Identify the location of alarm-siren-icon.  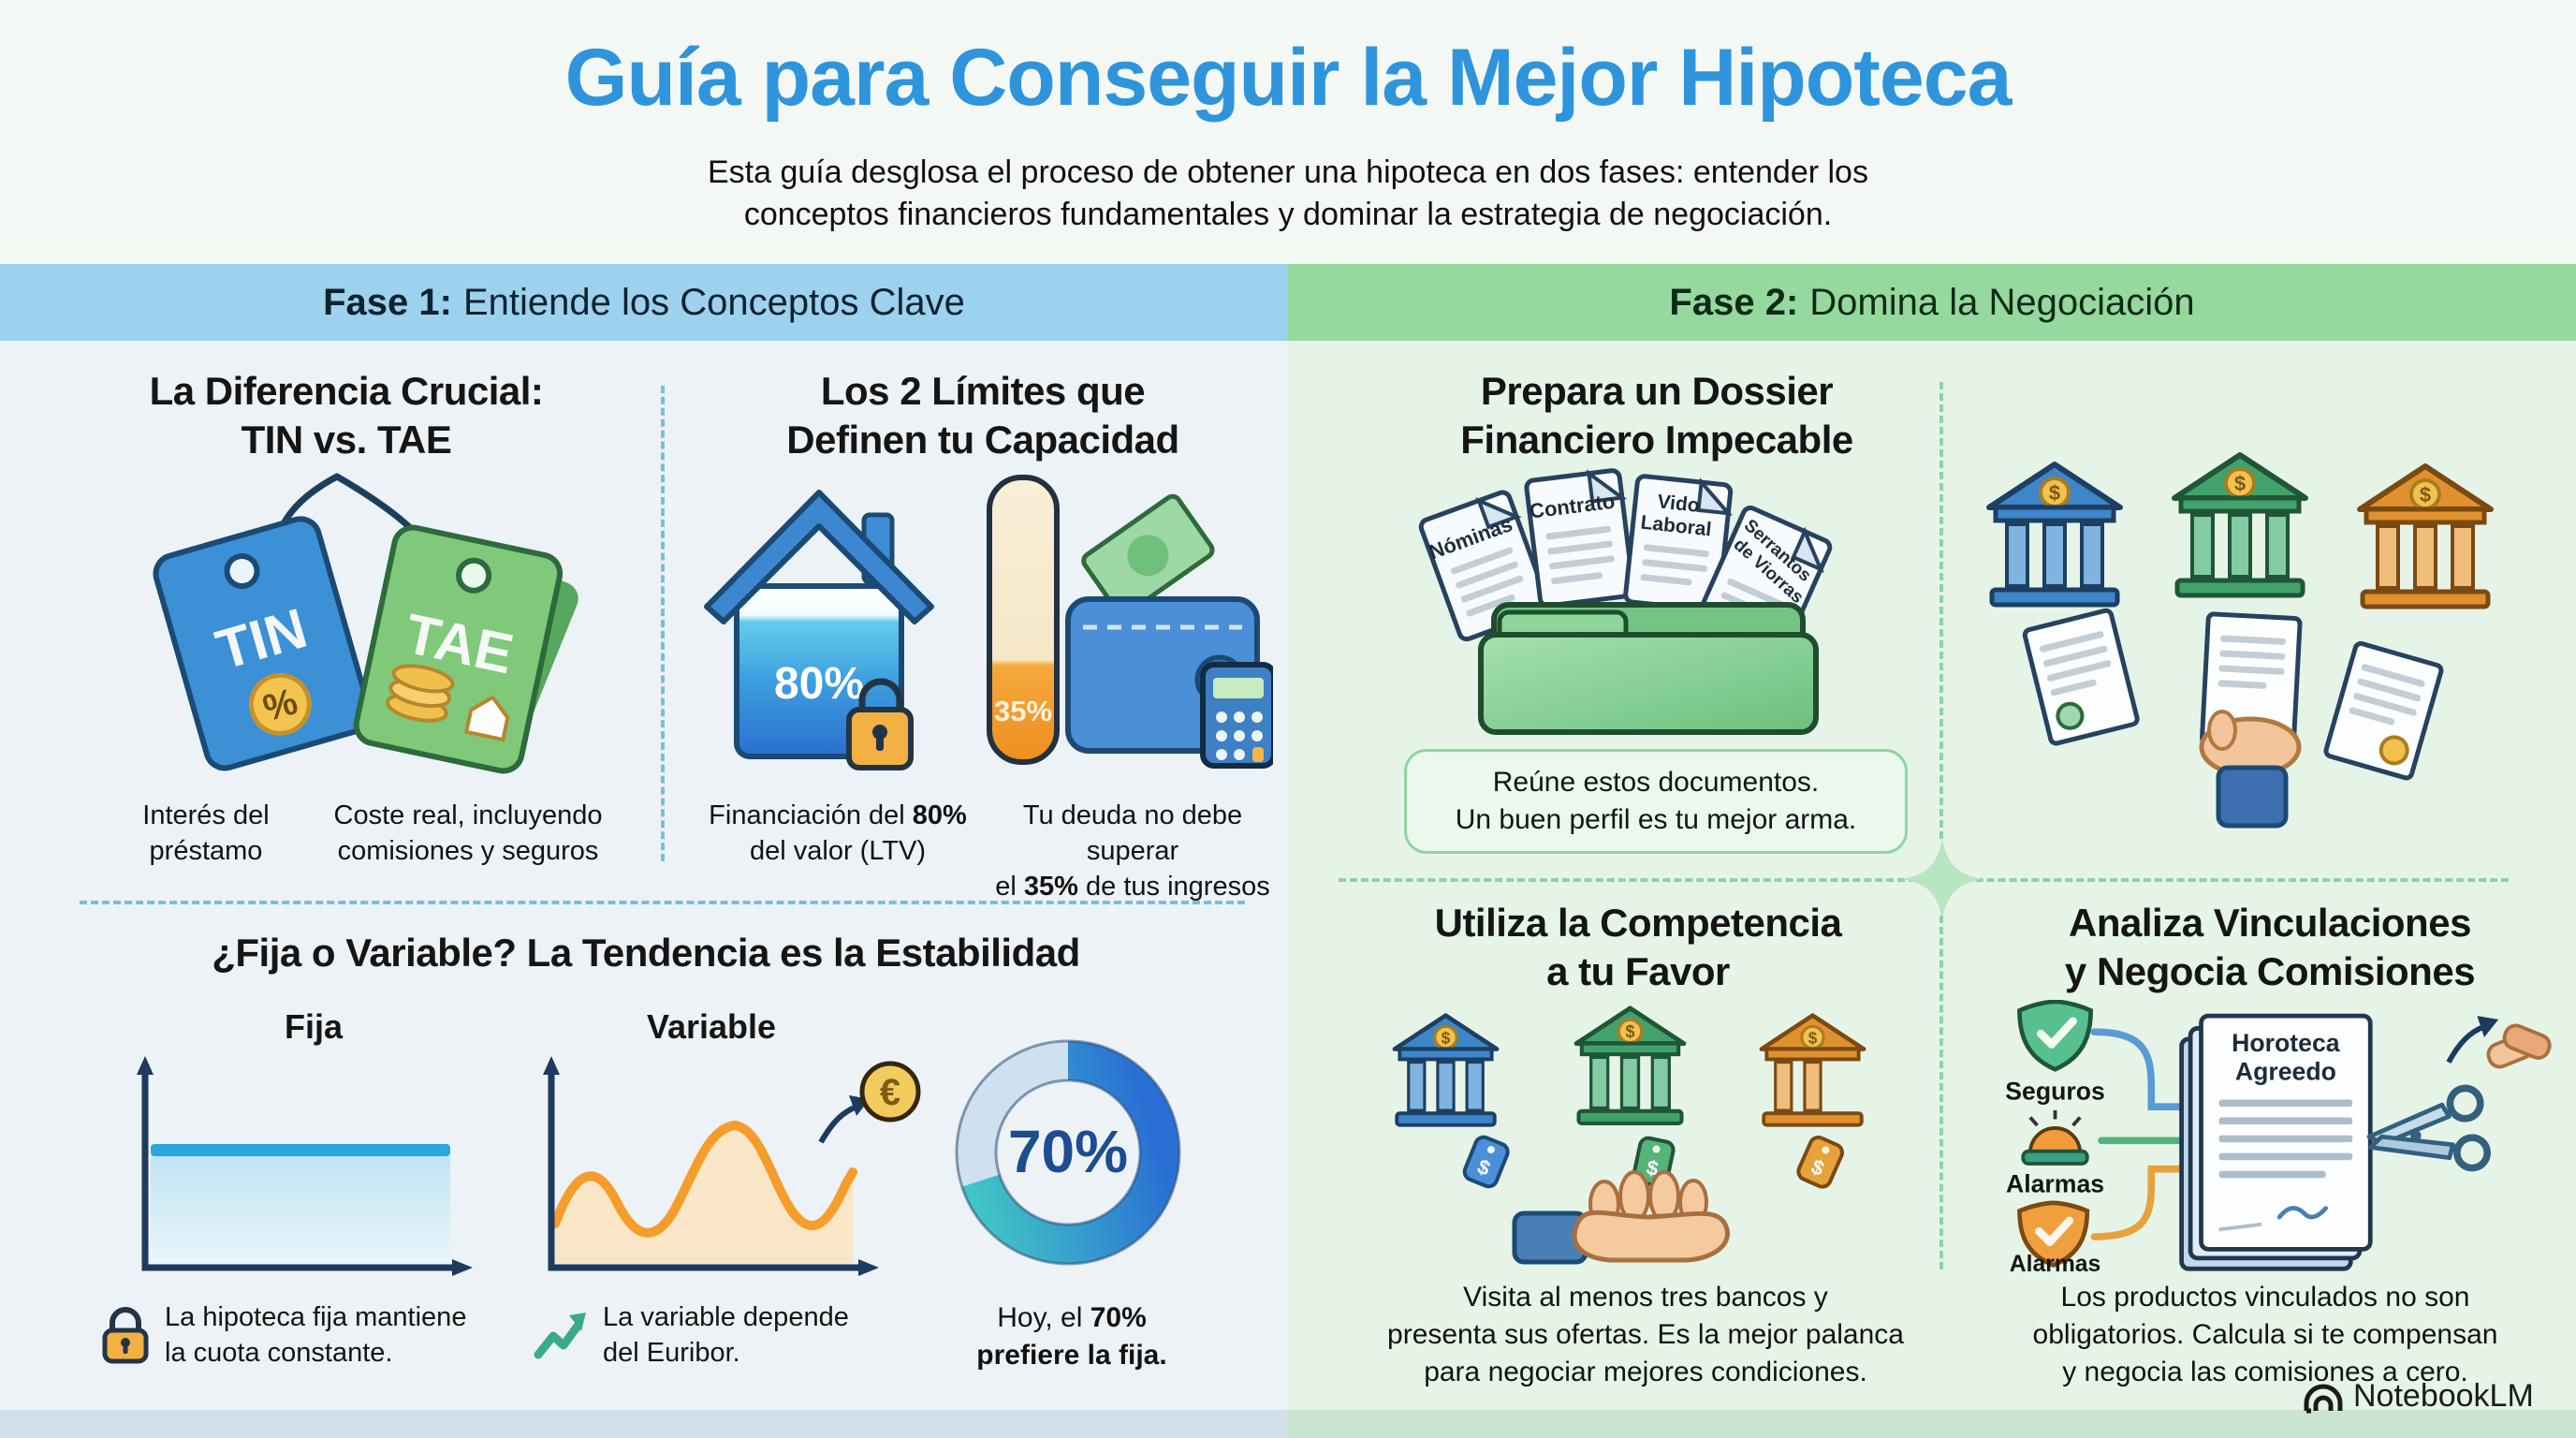
(2055, 1137).